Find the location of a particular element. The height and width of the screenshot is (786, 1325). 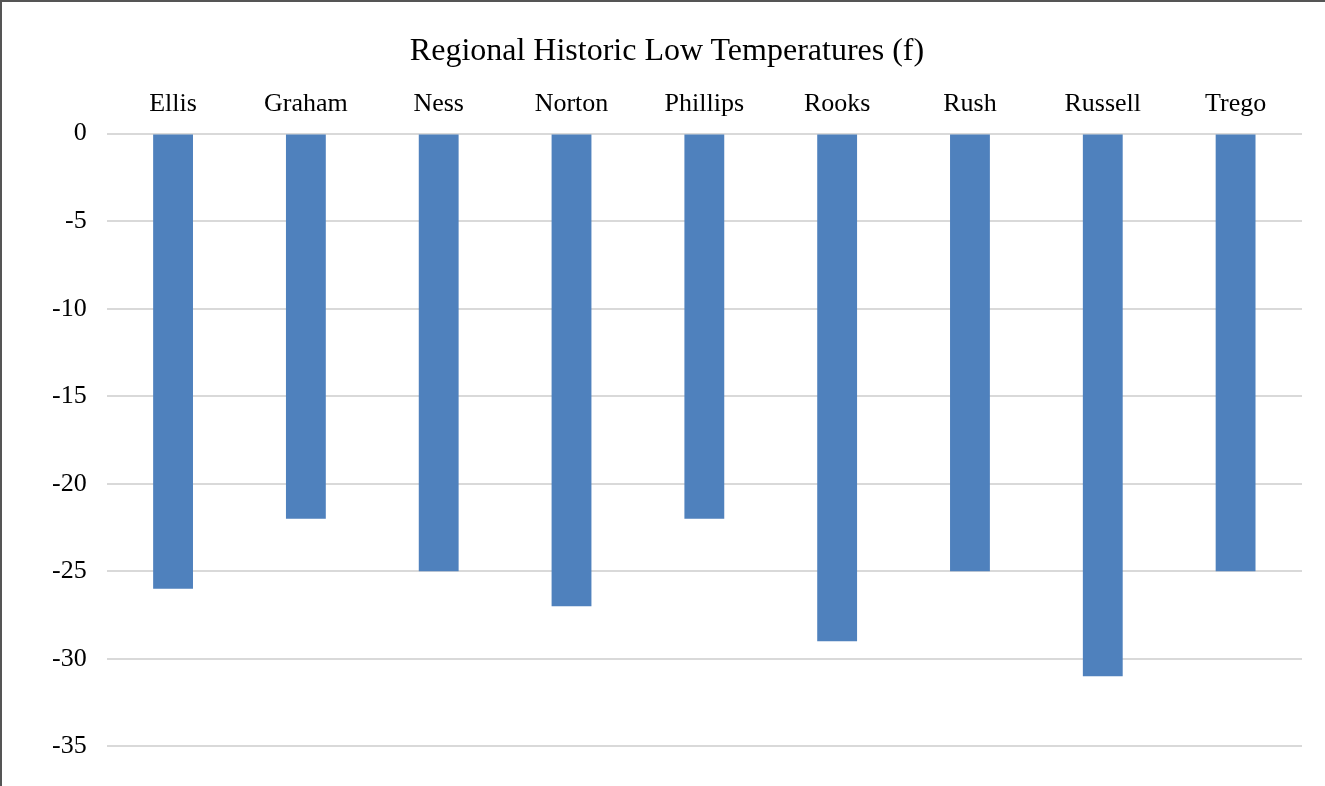

y-tick-label: -5 is located at coordinates (75, 219).